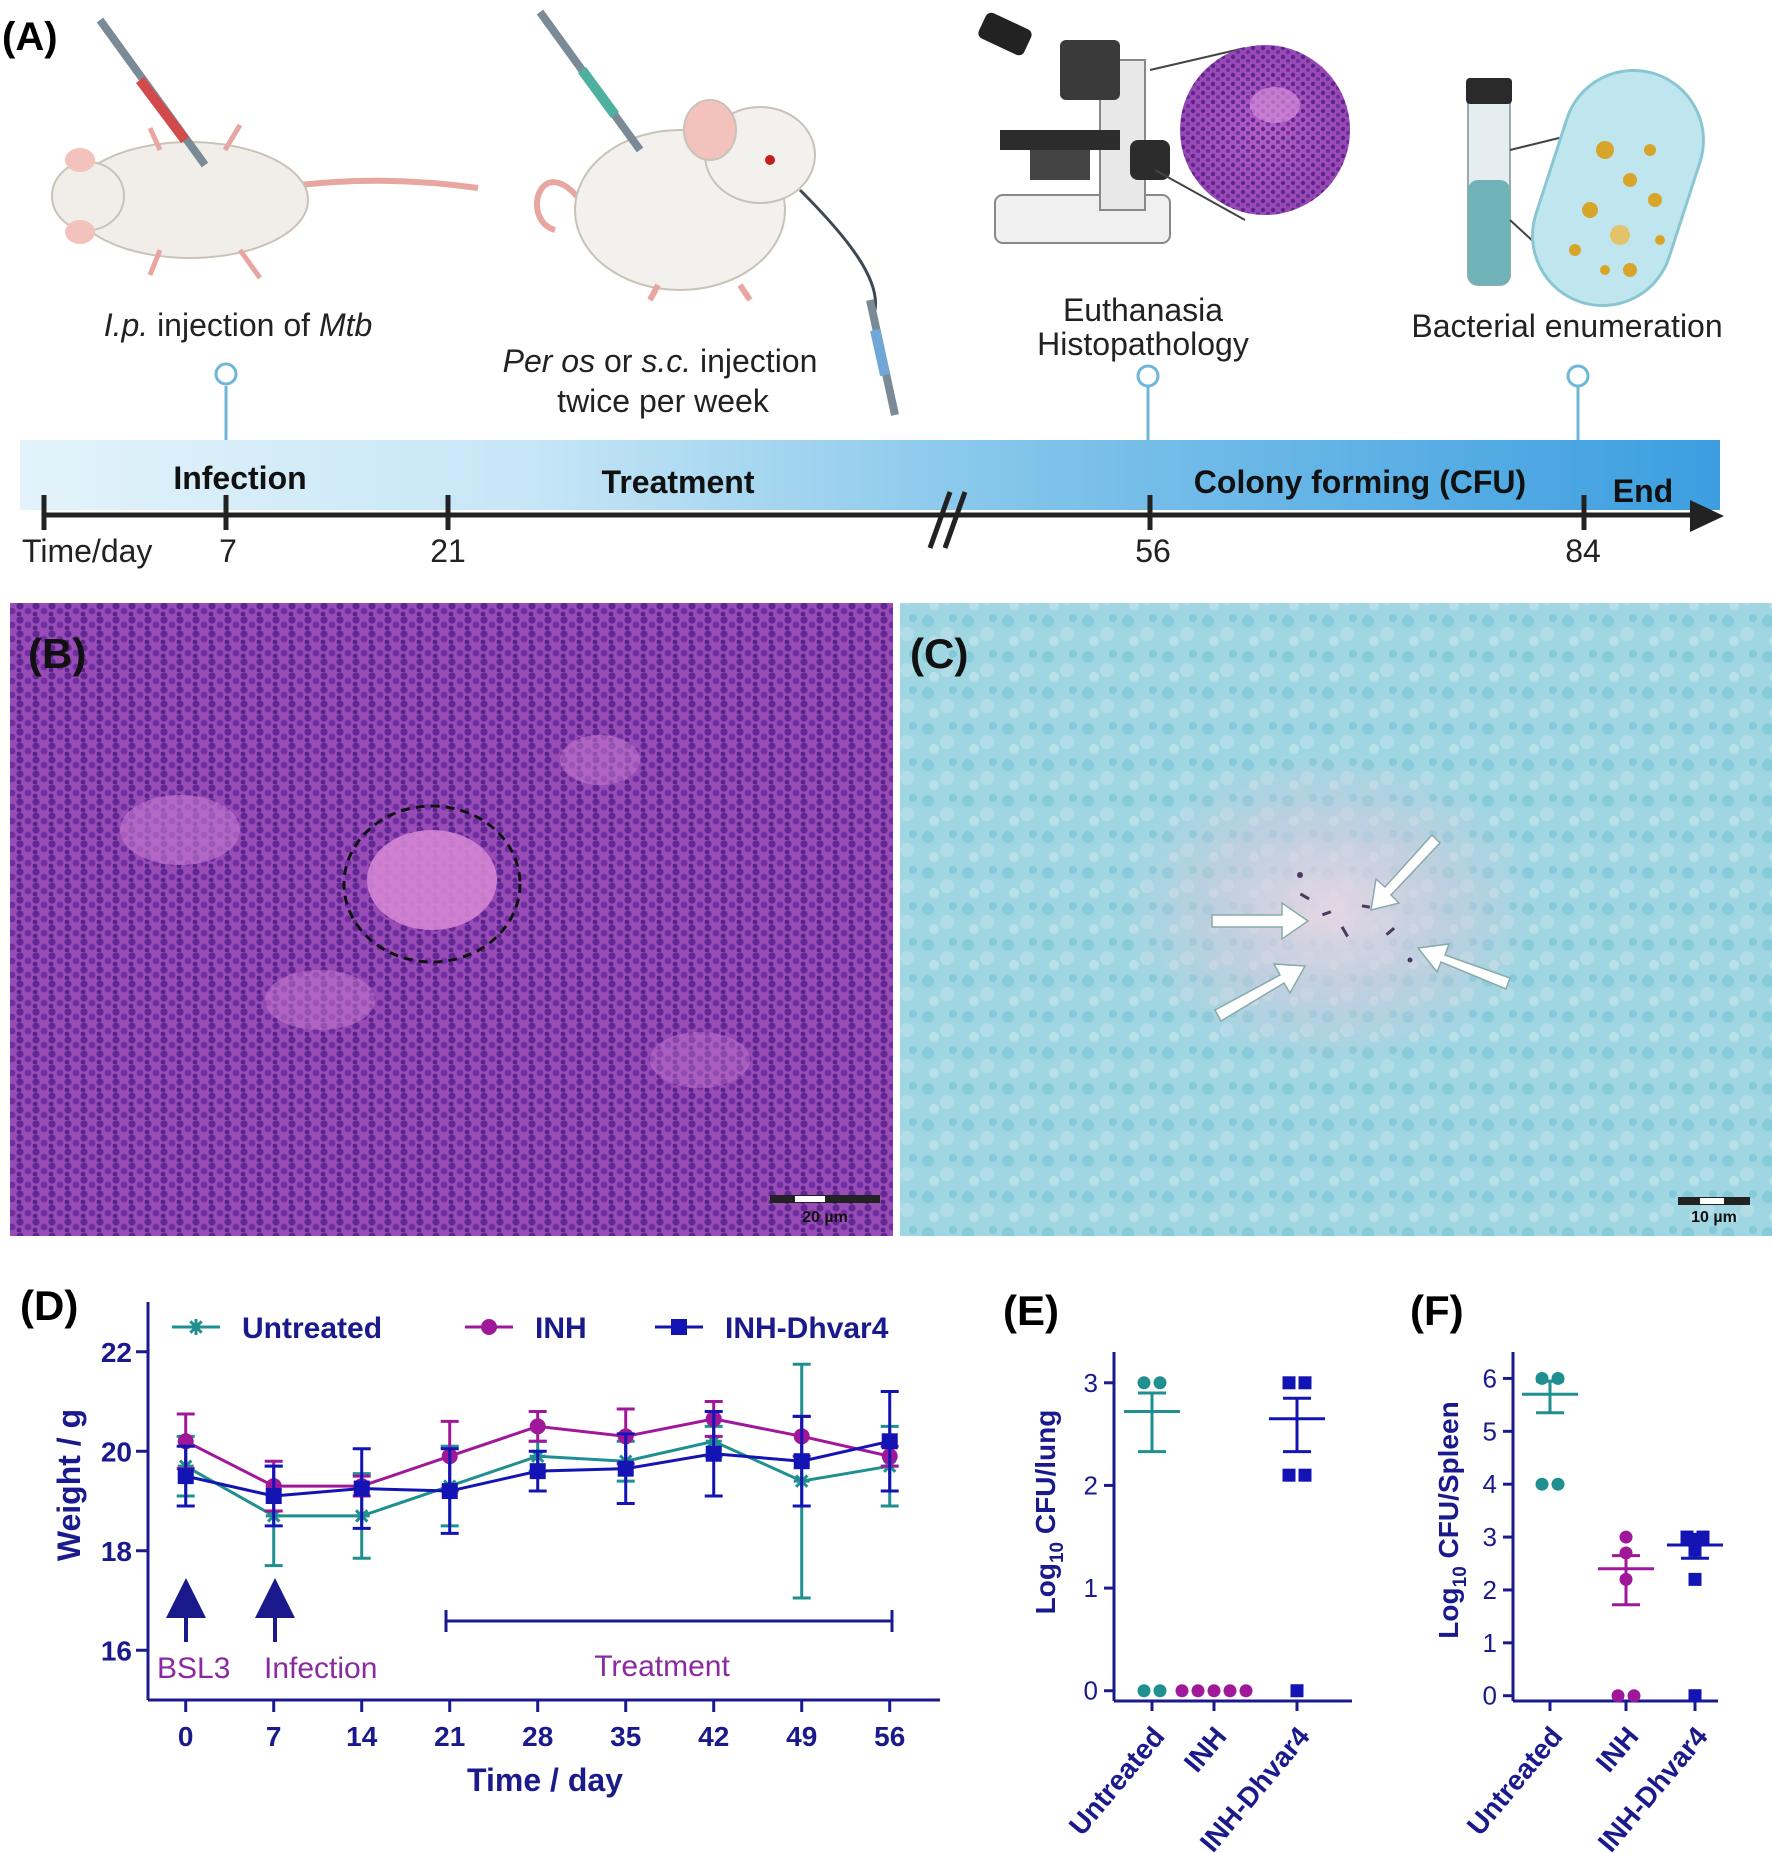 The image size is (1772, 1853). What do you see at coordinates (1164, 128) in the screenshot?
I see `microscope-illustration` at bounding box center [1164, 128].